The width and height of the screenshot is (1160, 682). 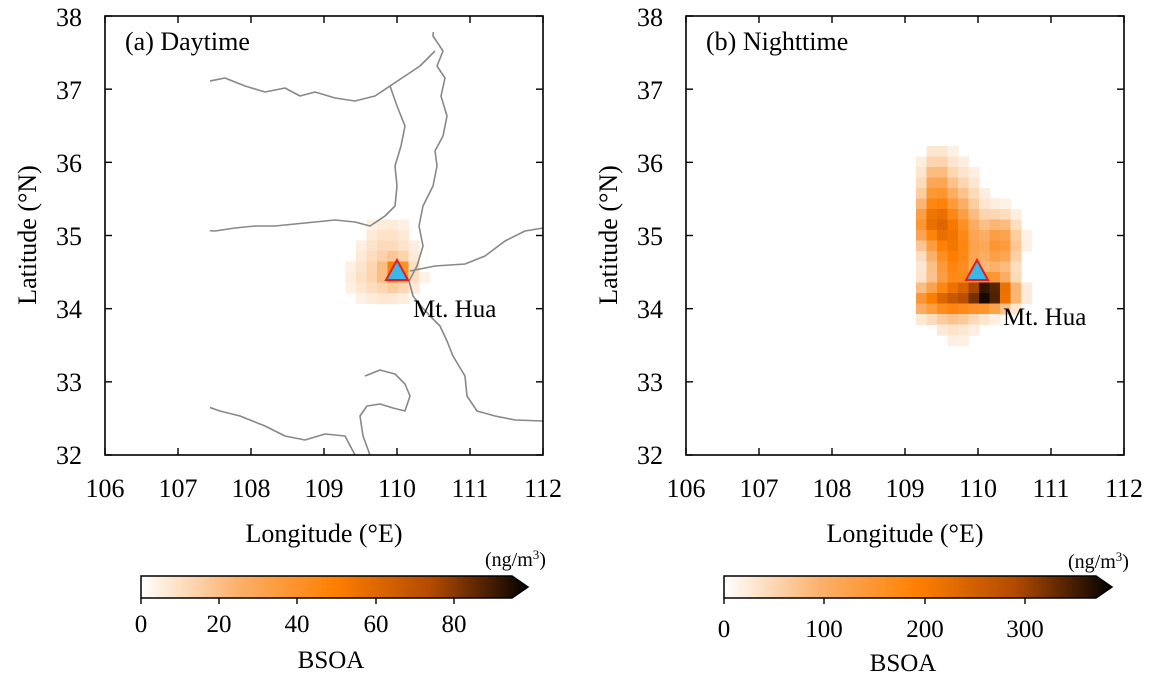 What do you see at coordinates (974, 246) in the screenshot?
I see `bsoa-field-nighttime` at bounding box center [974, 246].